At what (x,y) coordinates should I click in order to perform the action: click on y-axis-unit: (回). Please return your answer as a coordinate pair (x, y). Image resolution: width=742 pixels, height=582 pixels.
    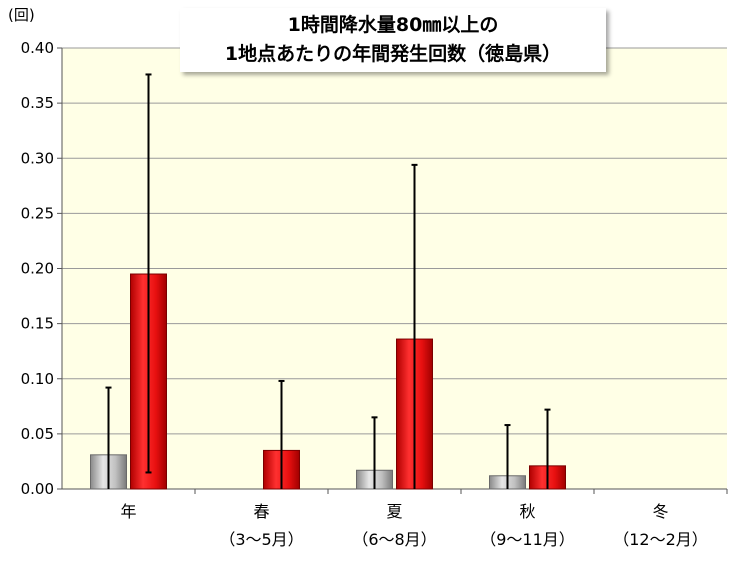
    Looking at the image, I should click on (21, 15).